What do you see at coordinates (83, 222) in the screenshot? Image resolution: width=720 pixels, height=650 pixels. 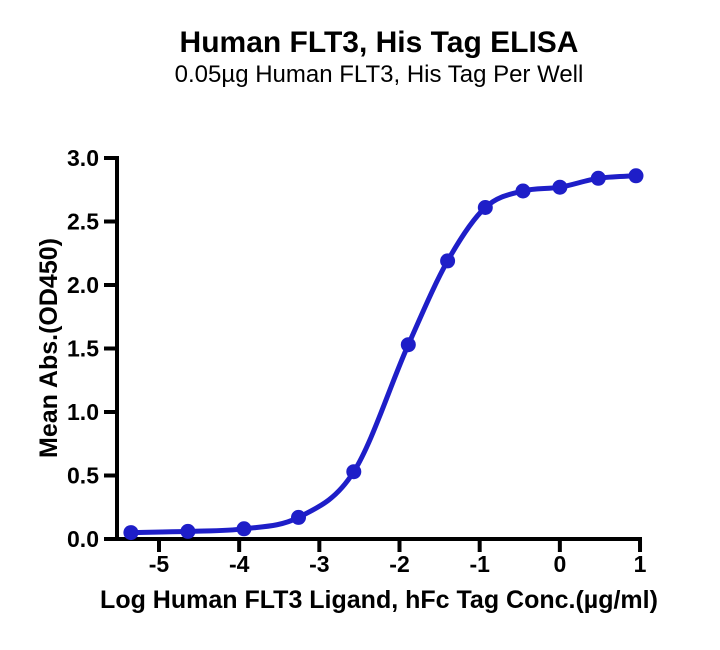 I see `y-tick-label: 2.5` at bounding box center [83, 222].